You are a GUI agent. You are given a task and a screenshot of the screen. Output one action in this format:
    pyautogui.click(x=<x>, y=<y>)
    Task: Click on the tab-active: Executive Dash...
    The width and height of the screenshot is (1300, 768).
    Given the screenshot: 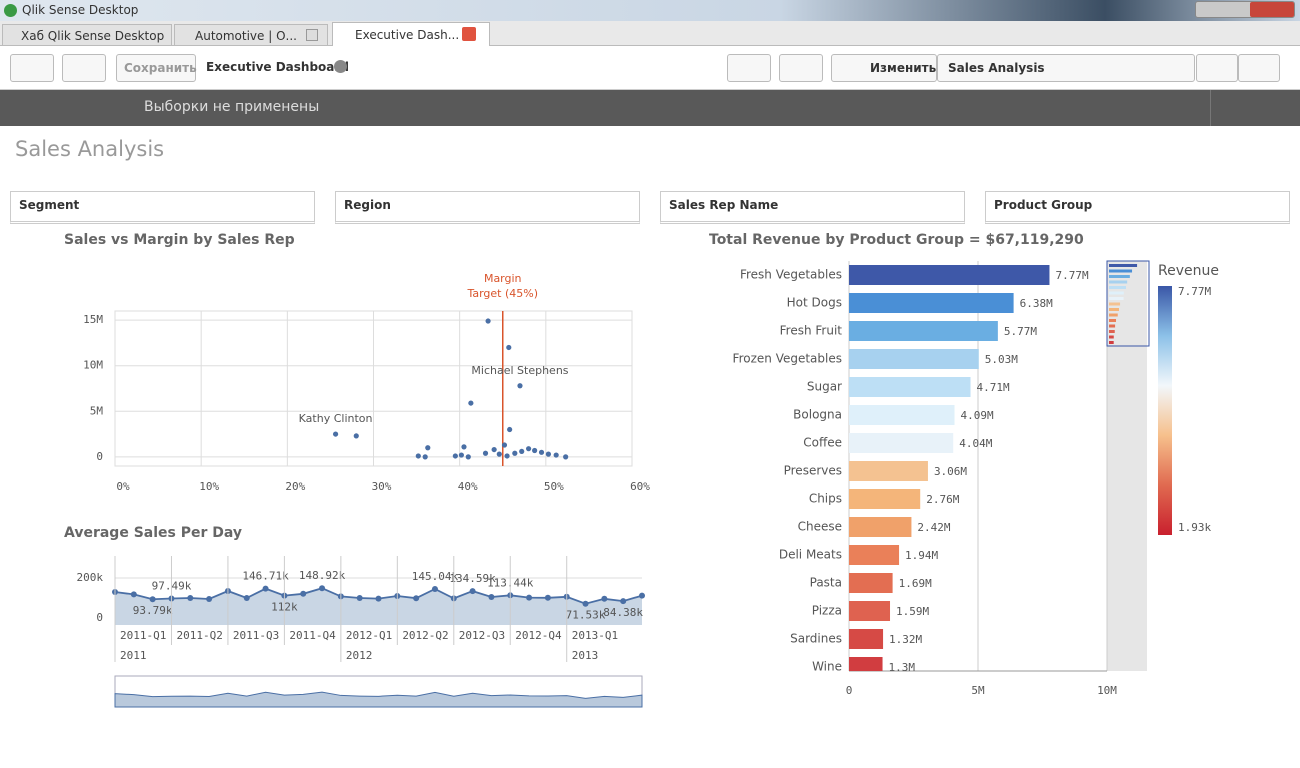 What is the action you would take?
    pyautogui.click(x=411, y=34)
    